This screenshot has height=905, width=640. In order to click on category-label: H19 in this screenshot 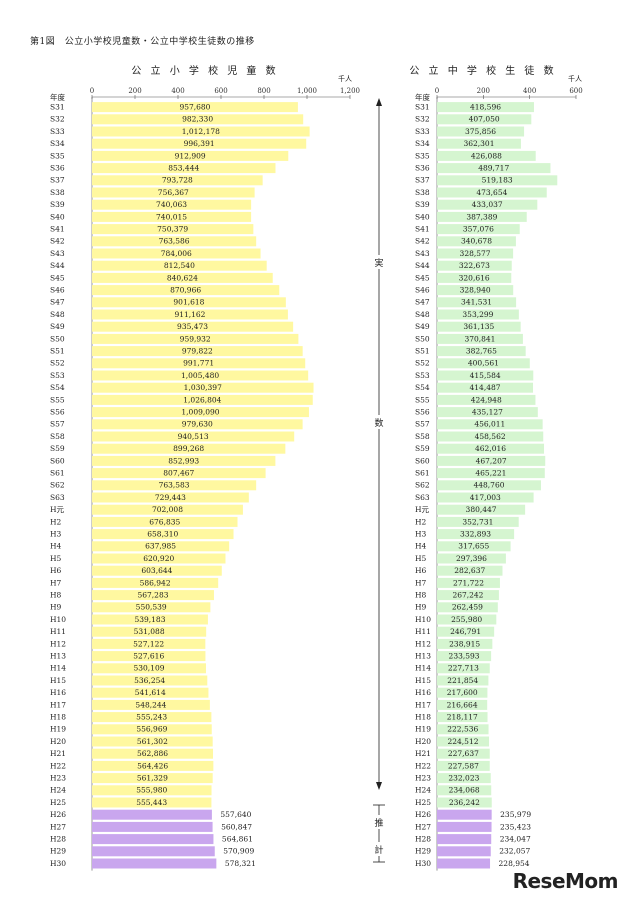, I will do `click(423, 729)`.